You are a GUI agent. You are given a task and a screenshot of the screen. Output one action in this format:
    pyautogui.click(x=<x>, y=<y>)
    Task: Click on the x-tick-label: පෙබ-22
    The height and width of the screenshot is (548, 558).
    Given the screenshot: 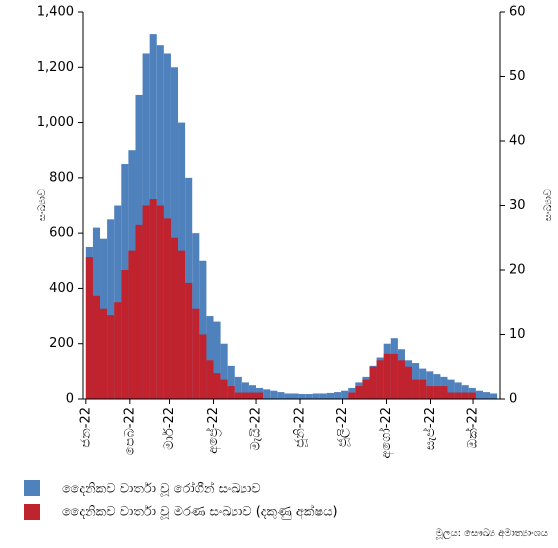 What is the action you would take?
    pyautogui.click(x=129, y=431)
    